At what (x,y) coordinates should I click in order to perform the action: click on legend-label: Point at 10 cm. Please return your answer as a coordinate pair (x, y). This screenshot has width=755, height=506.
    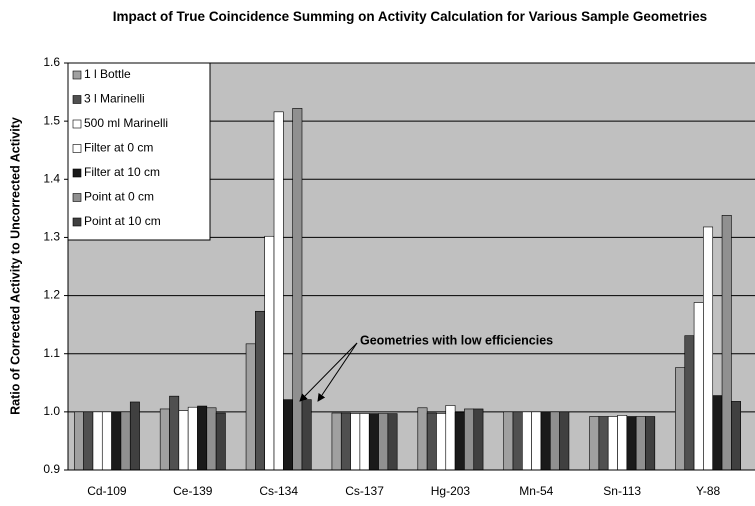
    Looking at the image, I should click on (122, 221).